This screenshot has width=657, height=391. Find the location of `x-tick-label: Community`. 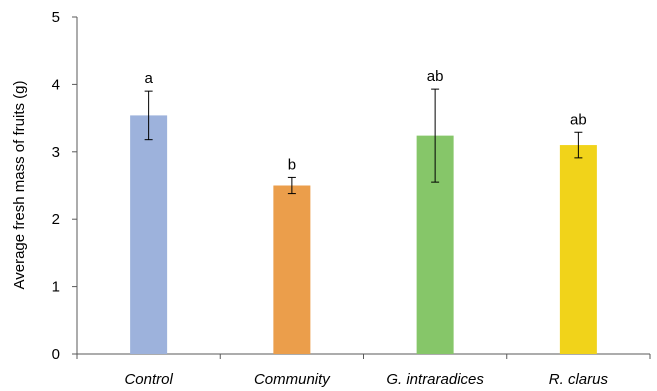

x-tick-label: Community is located at coordinates (292, 379).